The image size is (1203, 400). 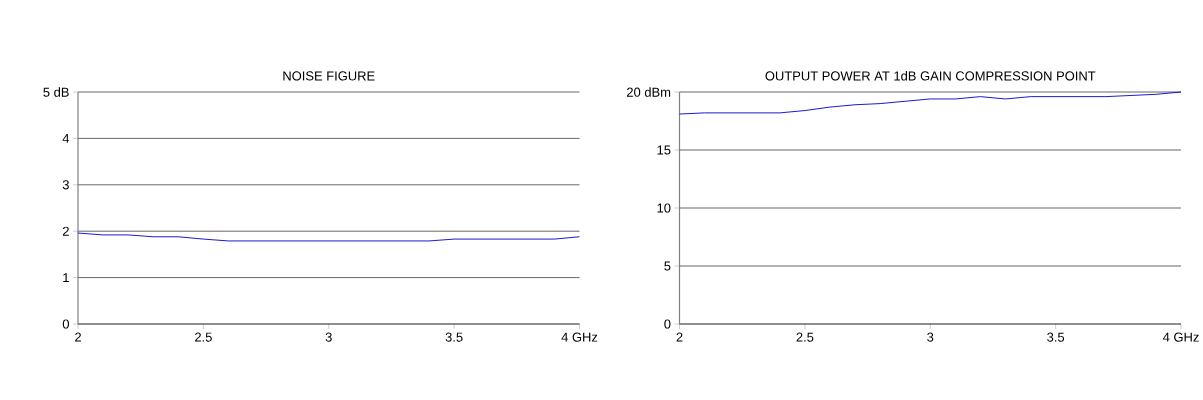 I want to click on y-tick-label: 10, so click(x=664, y=208).